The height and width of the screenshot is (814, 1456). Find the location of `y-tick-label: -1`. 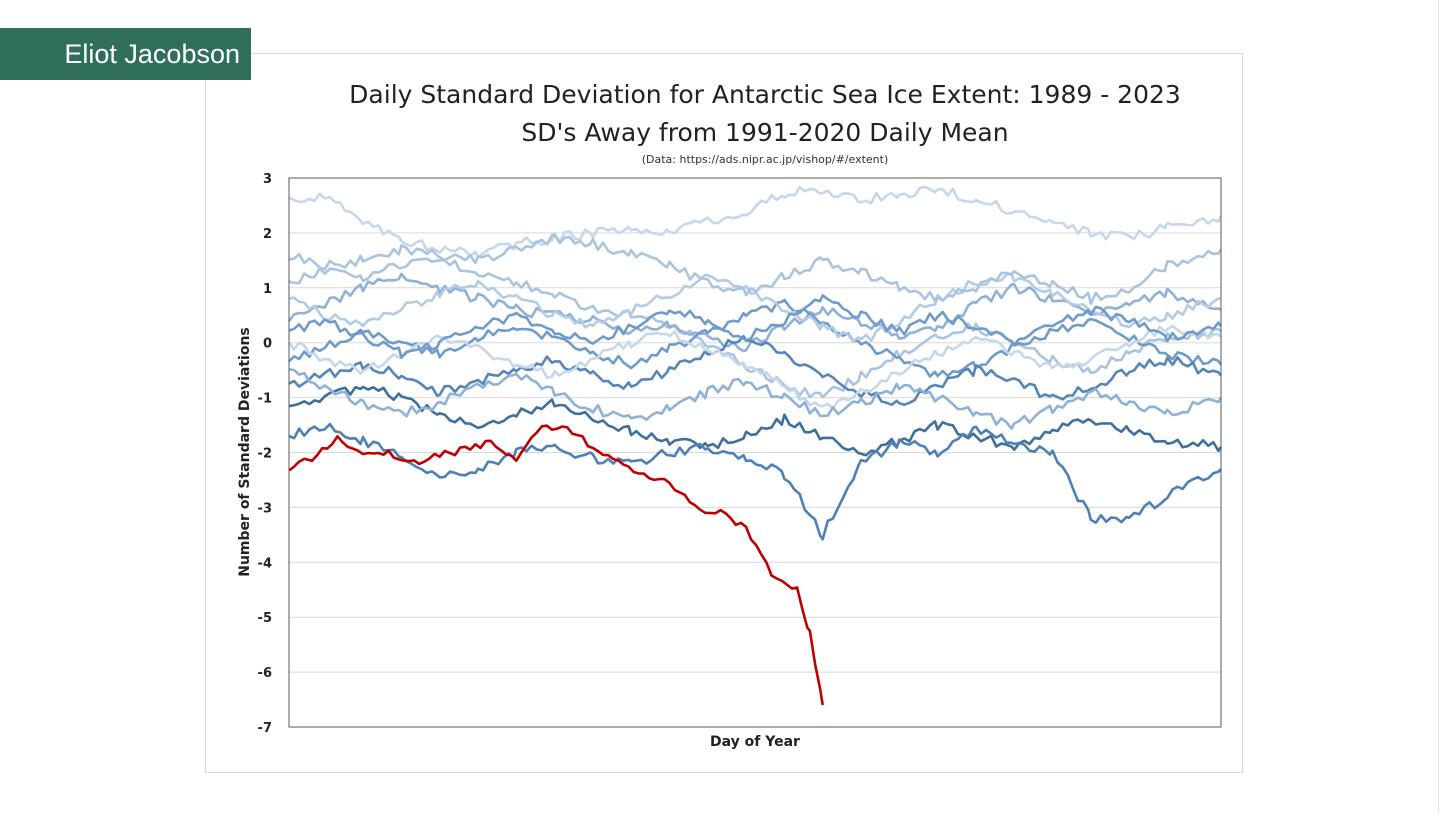

y-tick-label: -1 is located at coordinates (265, 399).